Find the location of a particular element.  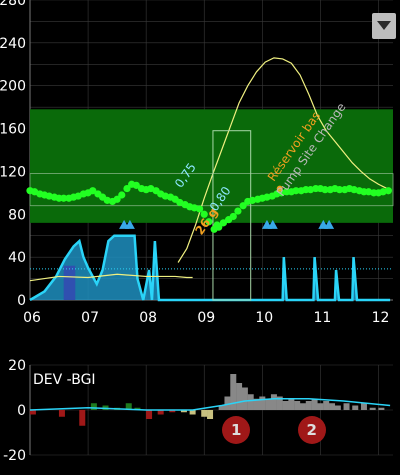

dev-y-tick-label: 0 is located at coordinates (21, 411).